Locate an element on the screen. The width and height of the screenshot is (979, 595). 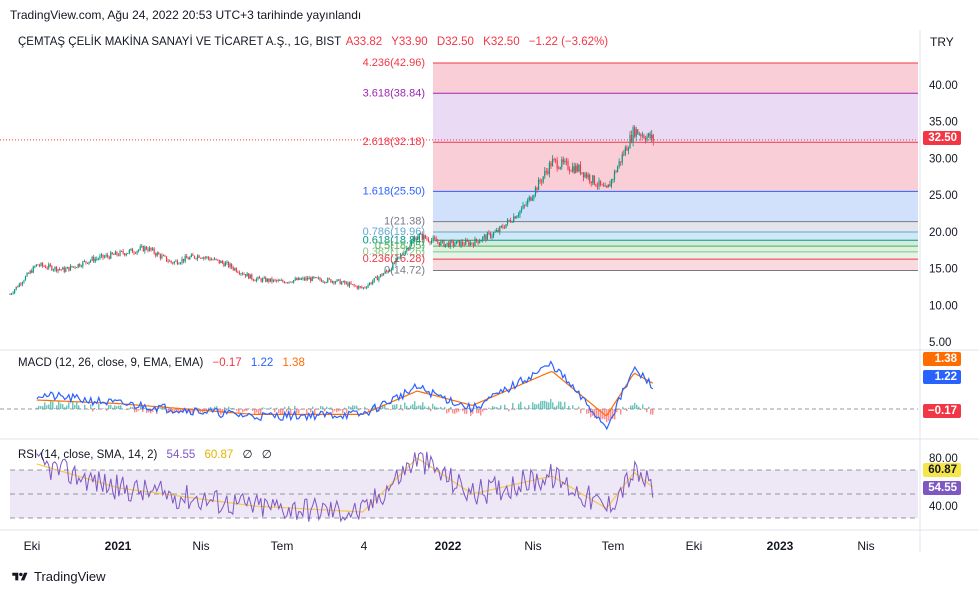
macd-hist-tag: −0.17 is located at coordinates (942, 411).